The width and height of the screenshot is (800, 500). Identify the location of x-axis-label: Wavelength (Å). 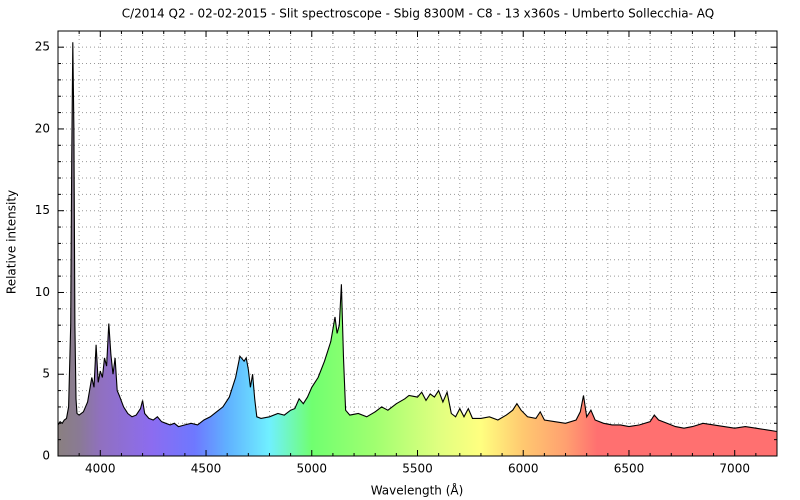
(417, 490).